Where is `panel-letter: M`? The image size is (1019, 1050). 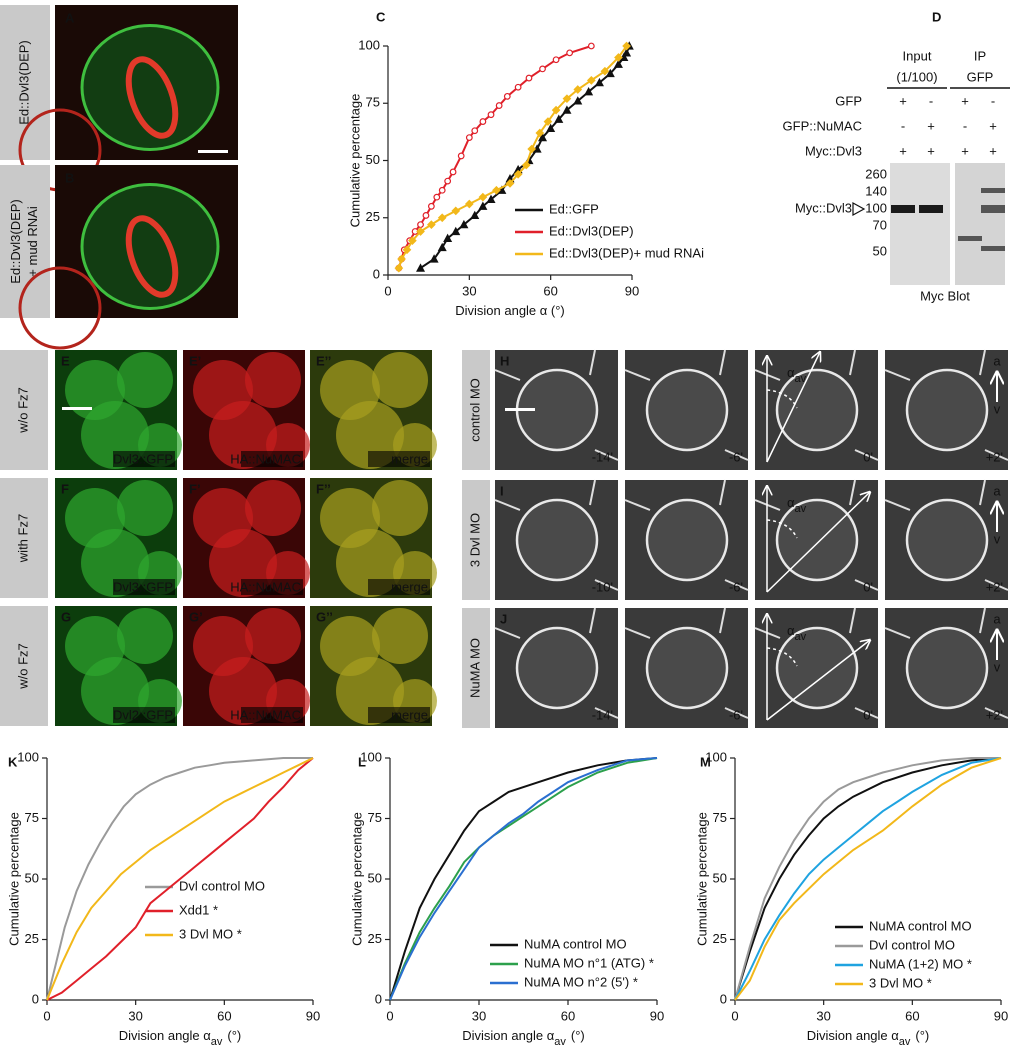
panel-letter: M is located at coordinates (705, 761).